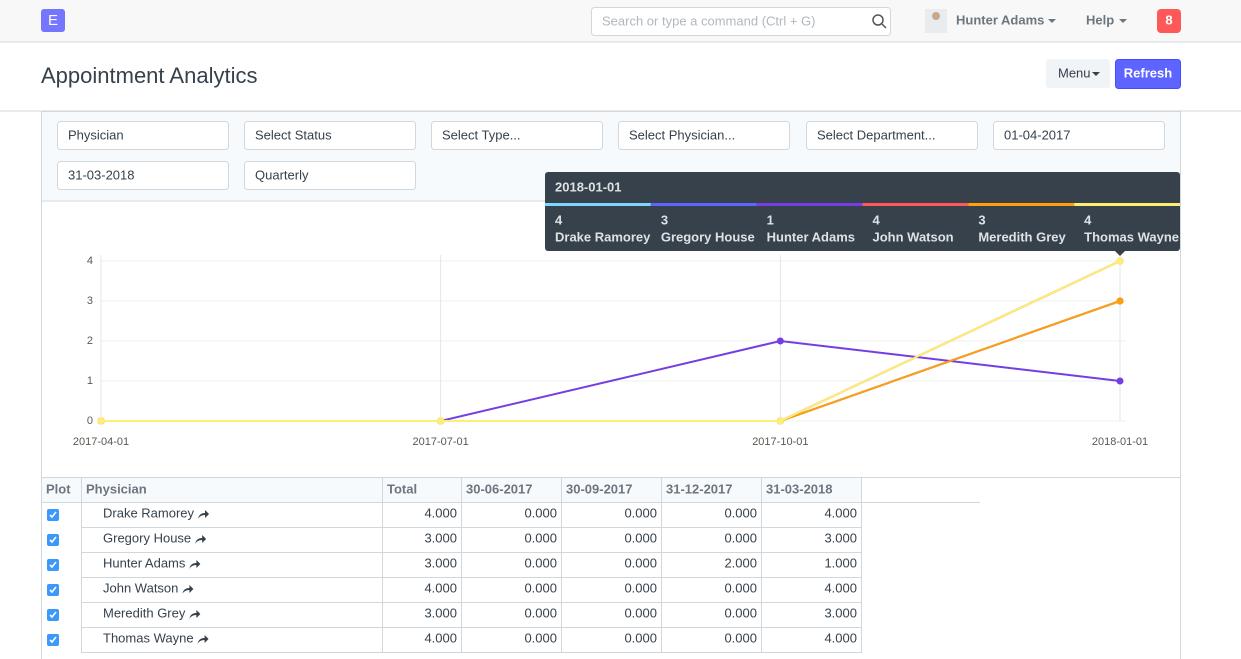 The width and height of the screenshot is (1241, 659). I want to click on y-tick-label: 1, so click(90, 381).